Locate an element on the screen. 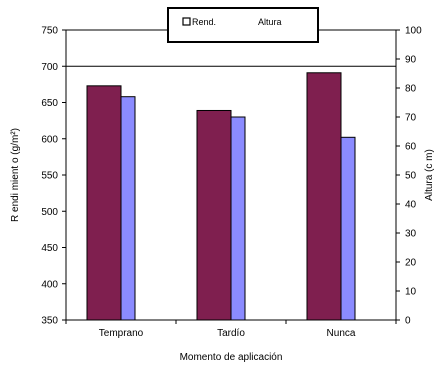  y2-tick-label: 40 is located at coordinates (411, 205).